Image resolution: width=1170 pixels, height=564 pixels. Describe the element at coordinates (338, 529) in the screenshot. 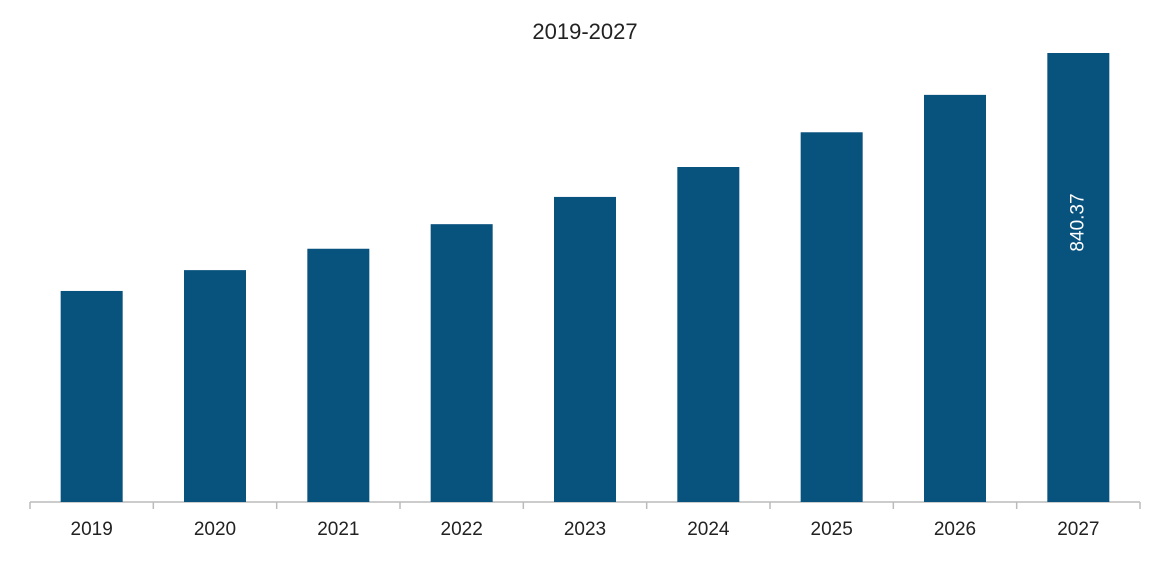

I see `x-tick-label: 2021` at that location.